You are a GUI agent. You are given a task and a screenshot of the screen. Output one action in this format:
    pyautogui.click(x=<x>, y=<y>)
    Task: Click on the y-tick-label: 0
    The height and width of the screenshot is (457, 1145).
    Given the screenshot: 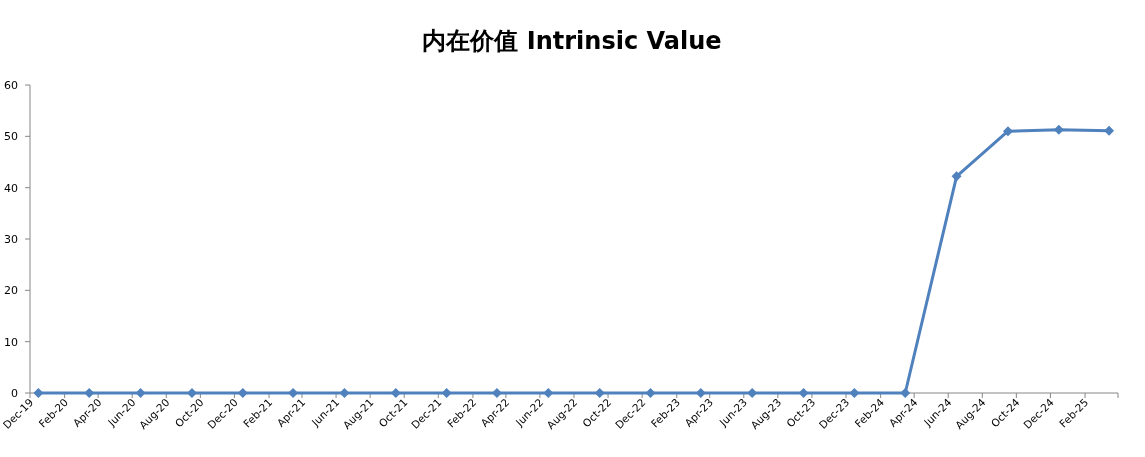 What is the action you would take?
    pyautogui.click(x=14, y=393)
    